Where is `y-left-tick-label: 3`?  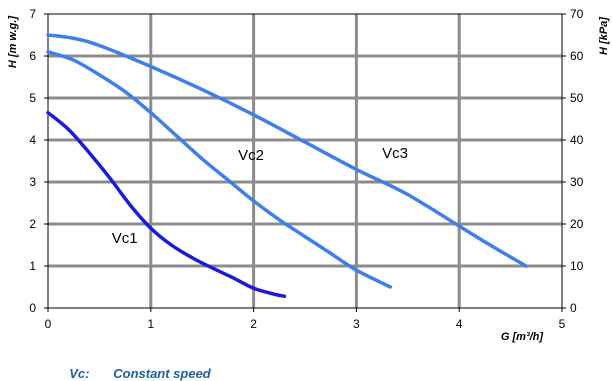 y-left-tick-label: 3 is located at coordinates (32, 182).